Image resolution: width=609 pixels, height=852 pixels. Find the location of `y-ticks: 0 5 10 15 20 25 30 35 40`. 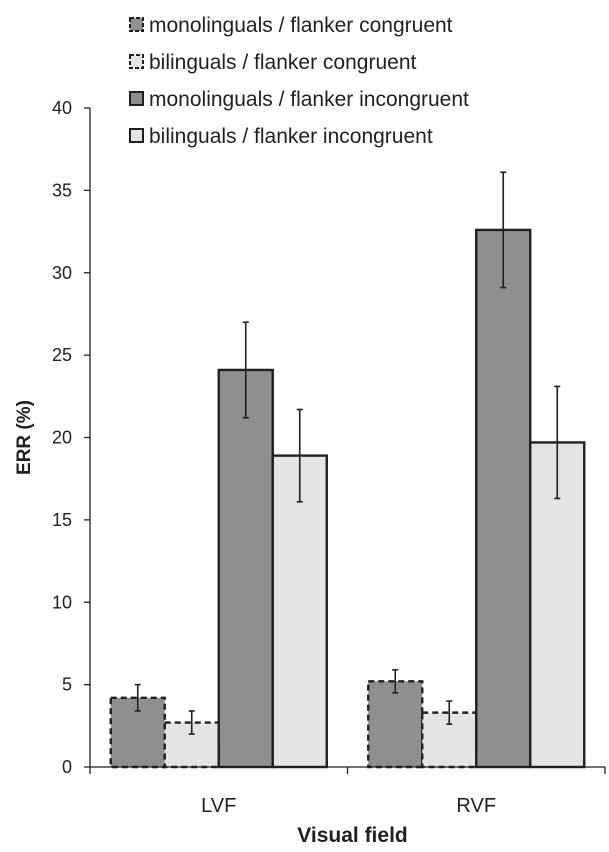

y-ticks: 0 5 10 15 20 25 30 35 40 is located at coordinates (71, 437).